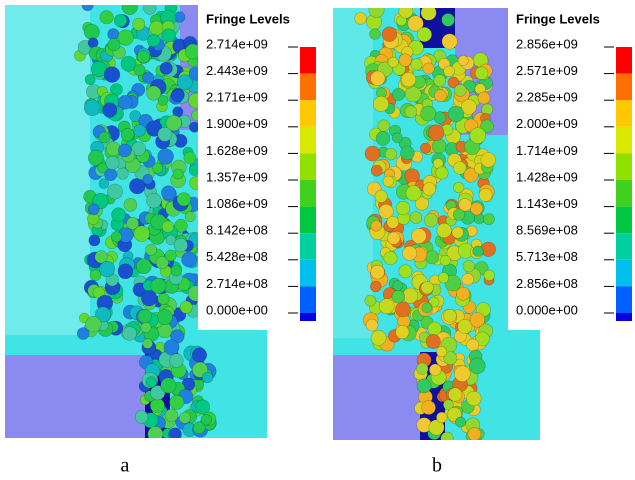 Image resolution: width=635 pixels, height=480 pixels. I want to click on block, so click(75, 396).